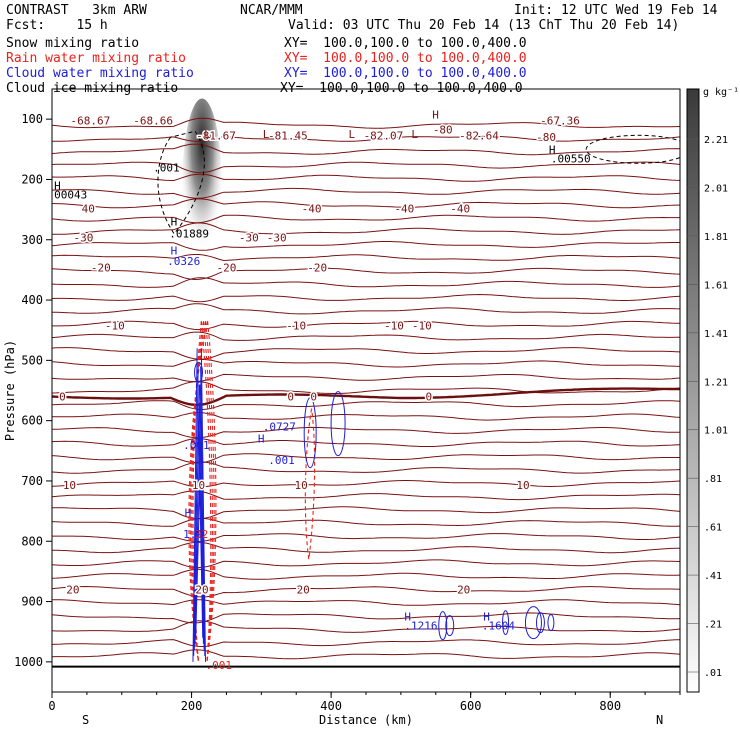 This screenshot has height=740, width=740. Describe the element at coordinates (659, 720) in the screenshot. I see `north-end-label: N` at that location.